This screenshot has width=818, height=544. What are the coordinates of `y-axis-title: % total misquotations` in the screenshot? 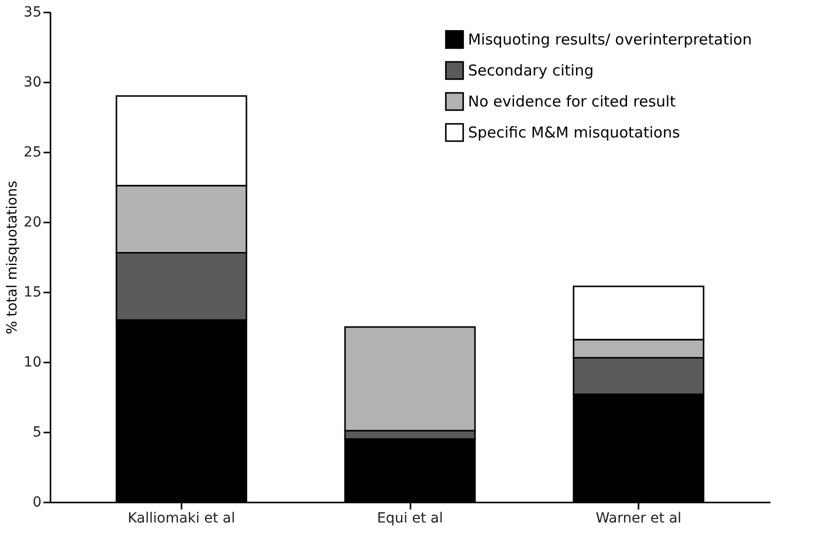 It's located at (12, 257).